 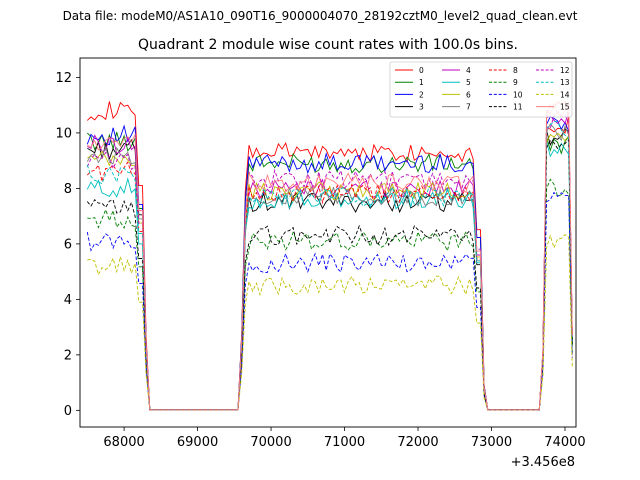 I want to click on y-tick-label: 12, so click(x=63, y=78).